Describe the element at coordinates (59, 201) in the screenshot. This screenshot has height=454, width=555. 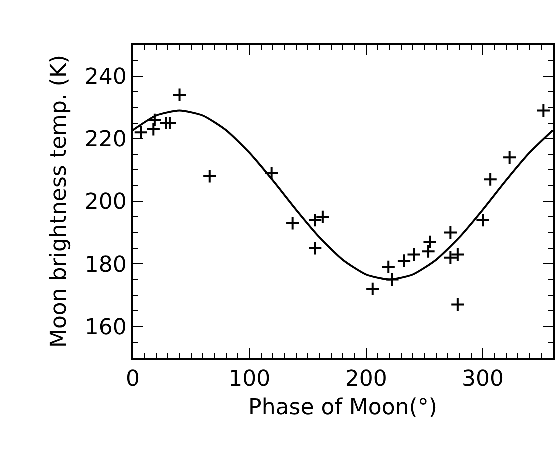
I see `y-axis-title: Moon brightness temp. (K)` at that location.